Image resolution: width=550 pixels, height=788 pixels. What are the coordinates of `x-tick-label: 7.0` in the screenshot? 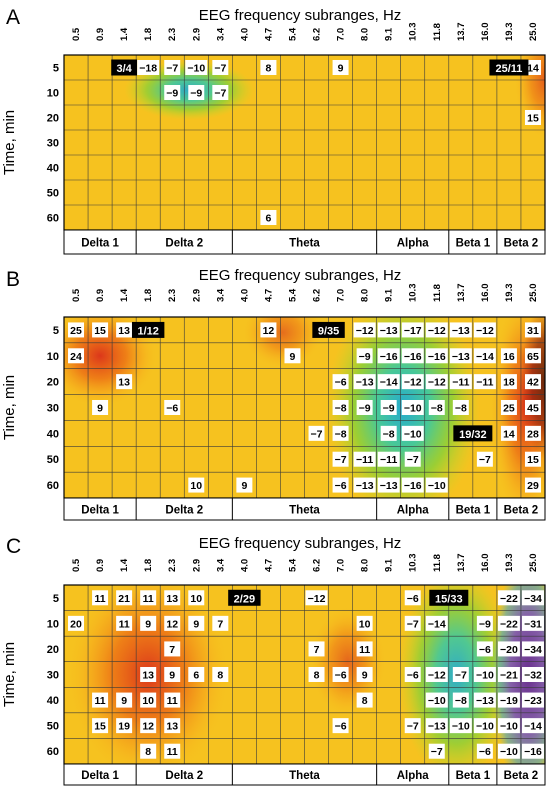 It's located at (341, 34).